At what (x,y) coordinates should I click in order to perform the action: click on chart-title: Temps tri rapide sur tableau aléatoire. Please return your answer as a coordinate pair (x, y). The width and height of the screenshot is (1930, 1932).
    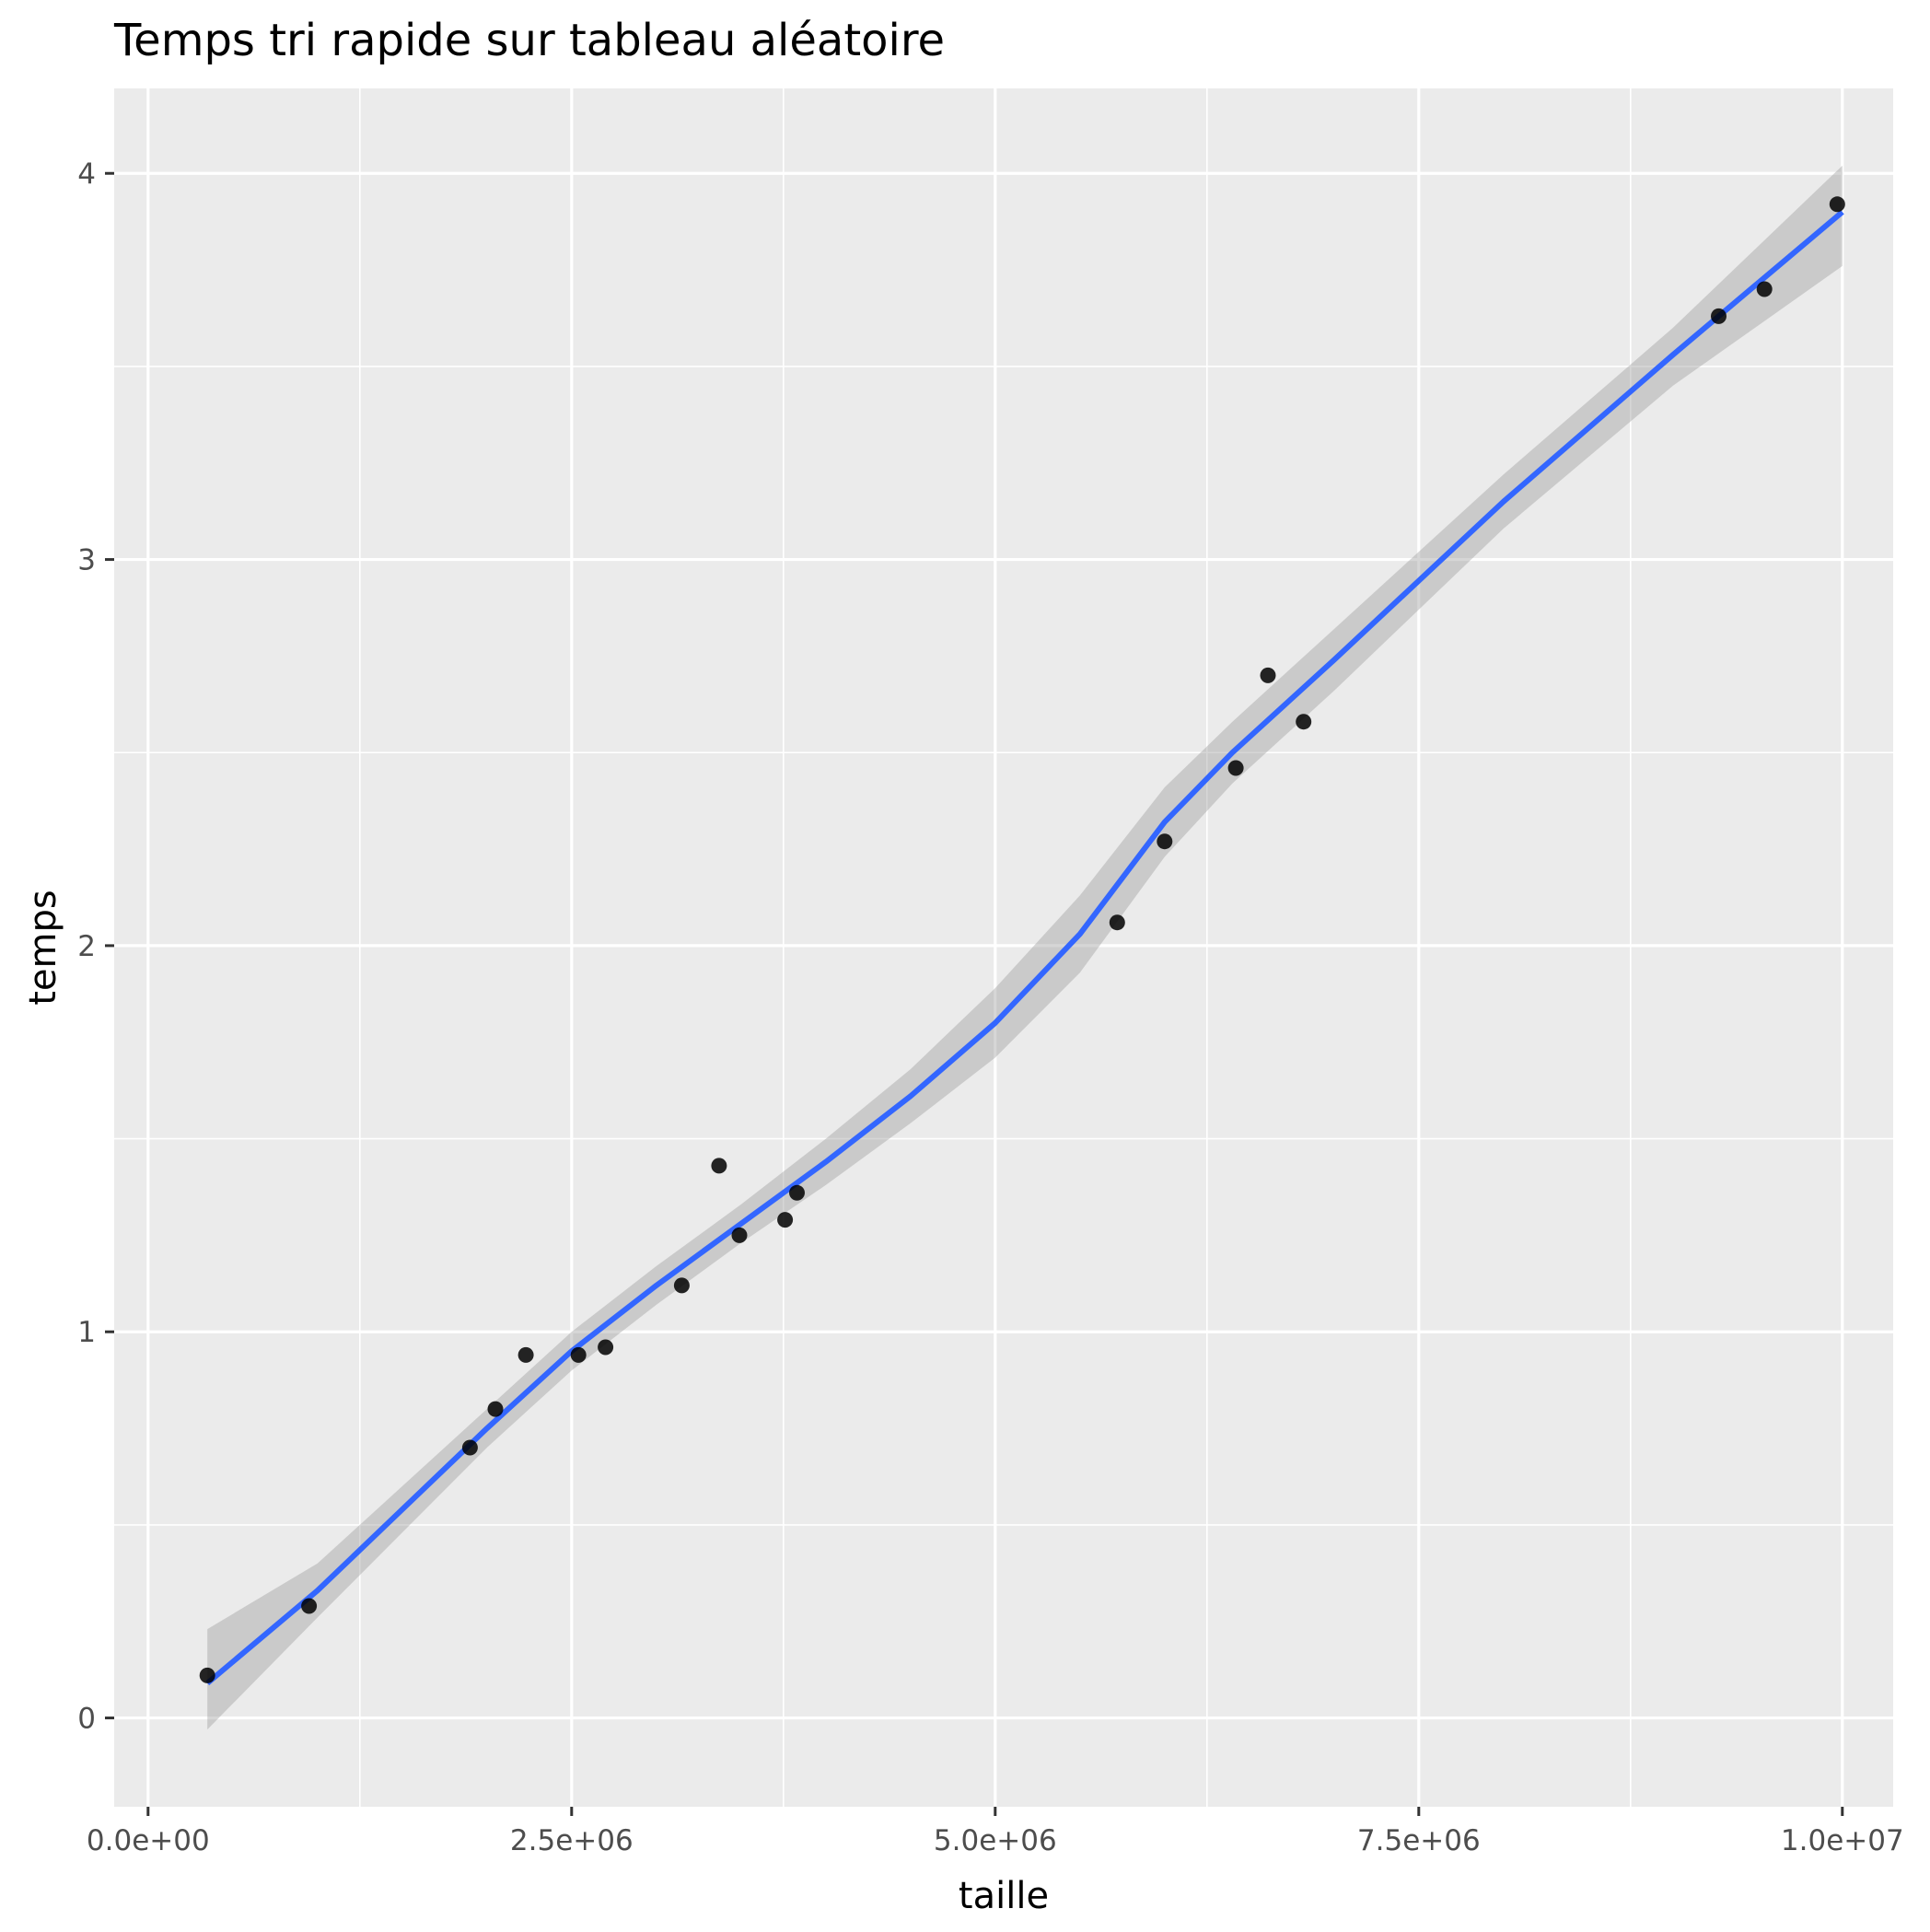
    Looking at the image, I should click on (529, 40).